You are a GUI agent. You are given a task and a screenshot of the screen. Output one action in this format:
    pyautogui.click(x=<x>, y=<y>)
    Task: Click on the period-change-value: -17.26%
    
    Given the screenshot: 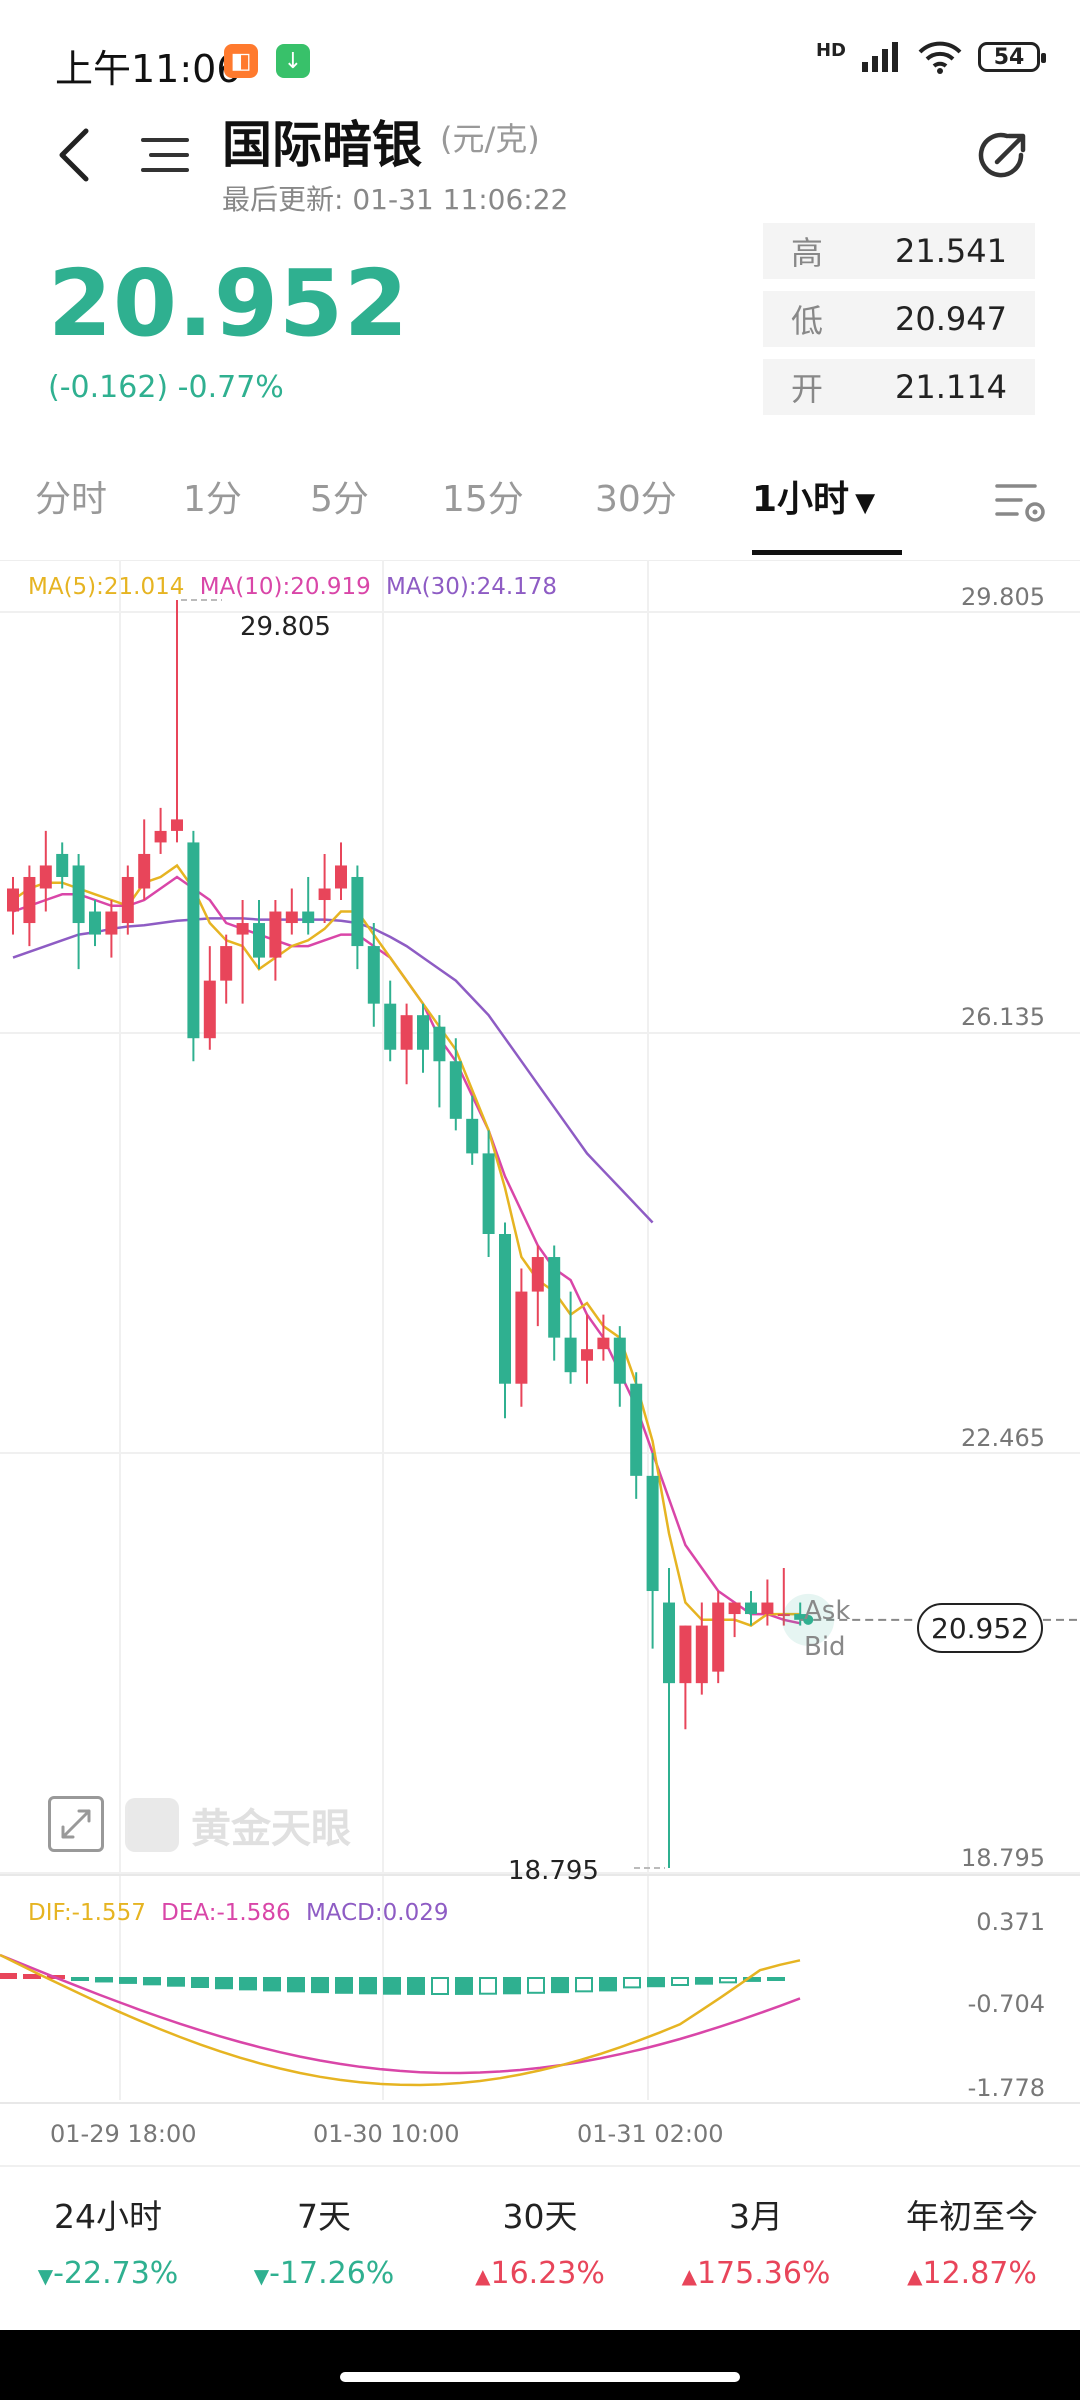 What is the action you would take?
    pyautogui.click(x=332, y=2273)
    